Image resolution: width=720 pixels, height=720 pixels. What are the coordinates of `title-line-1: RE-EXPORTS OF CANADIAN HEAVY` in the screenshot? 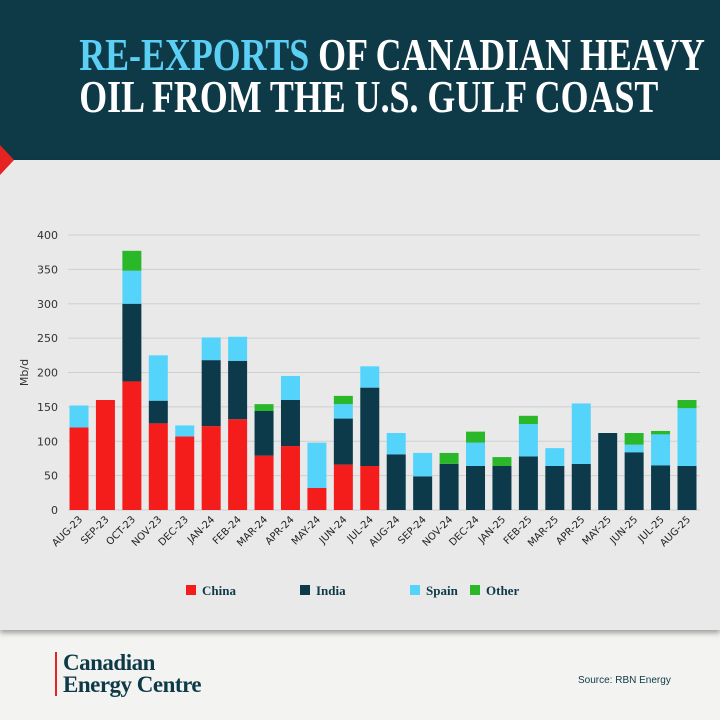 It's located at (392, 54).